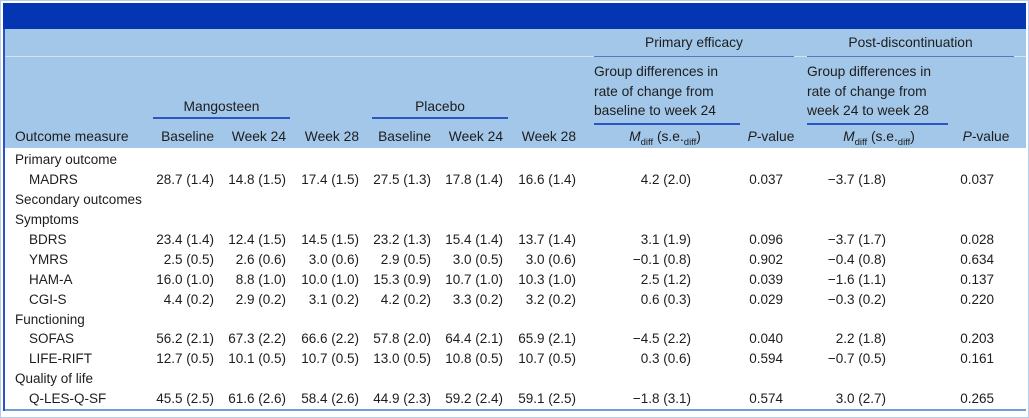  What do you see at coordinates (404, 136) in the screenshot?
I see `column-header-placebo-baseline: Baseline` at bounding box center [404, 136].